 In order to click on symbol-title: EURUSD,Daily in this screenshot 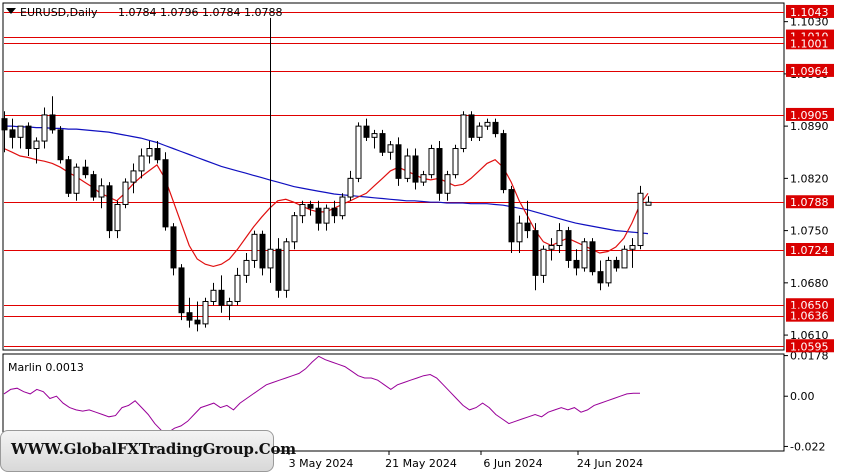, I will do `click(59, 12)`.